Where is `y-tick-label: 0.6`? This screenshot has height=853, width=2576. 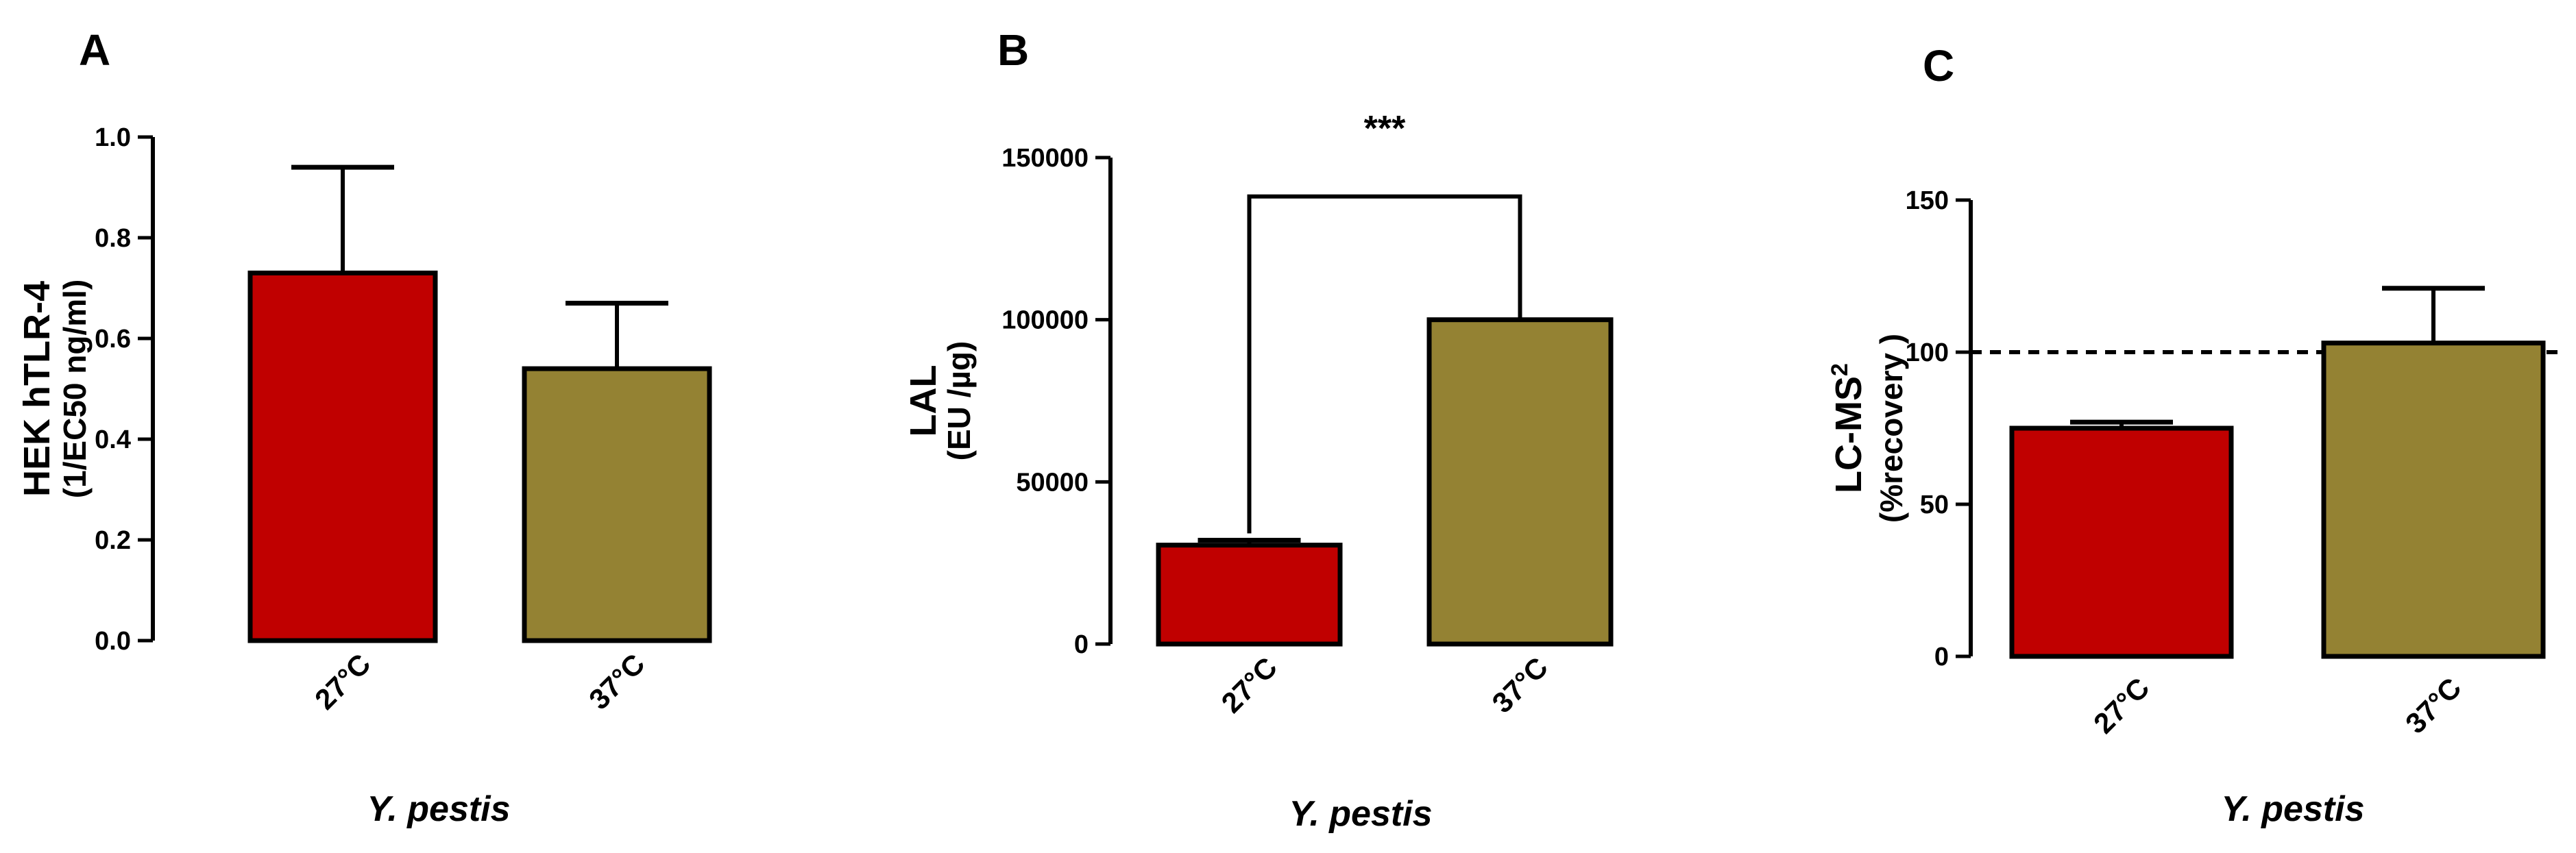 y-tick-label: 0.6 is located at coordinates (113, 339).